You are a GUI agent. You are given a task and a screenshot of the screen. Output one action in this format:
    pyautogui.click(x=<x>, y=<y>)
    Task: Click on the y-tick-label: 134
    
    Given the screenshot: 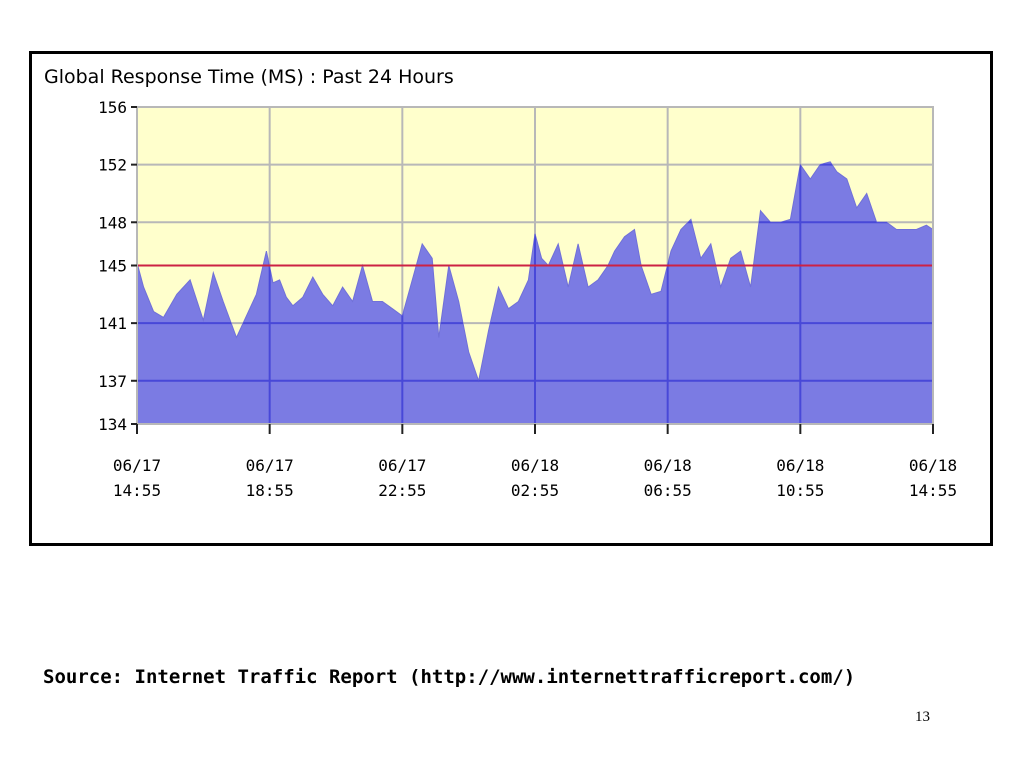 What is the action you would take?
    pyautogui.click(x=112, y=424)
    